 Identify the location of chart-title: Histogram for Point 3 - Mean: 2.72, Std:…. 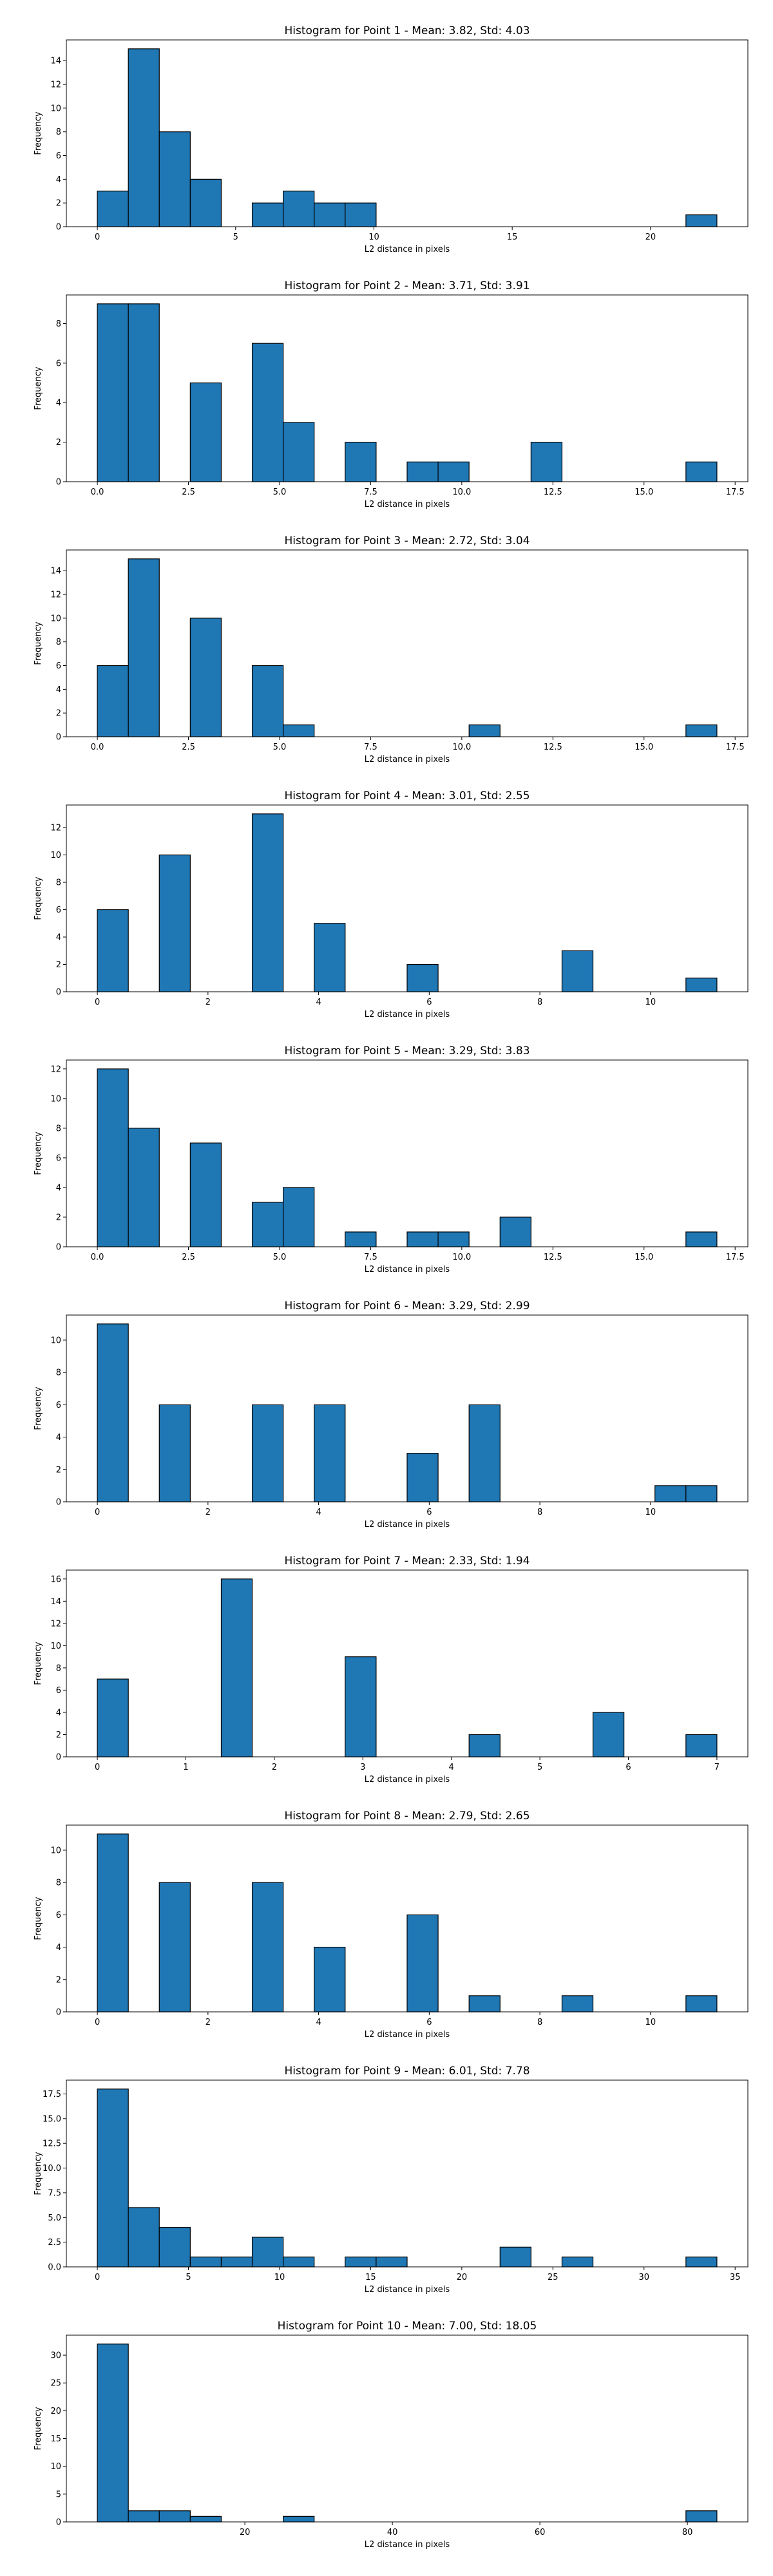
(407, 541).